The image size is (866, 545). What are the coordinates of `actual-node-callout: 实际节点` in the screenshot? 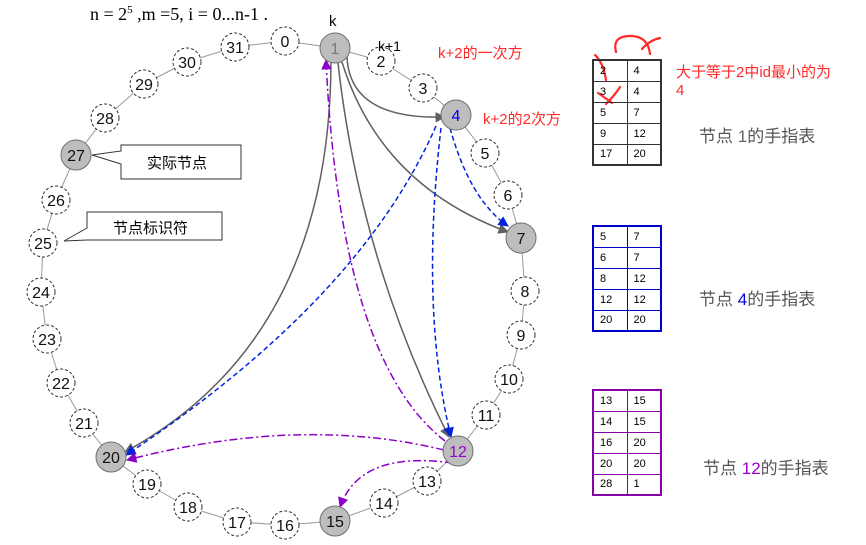 It's located at (166, 162).